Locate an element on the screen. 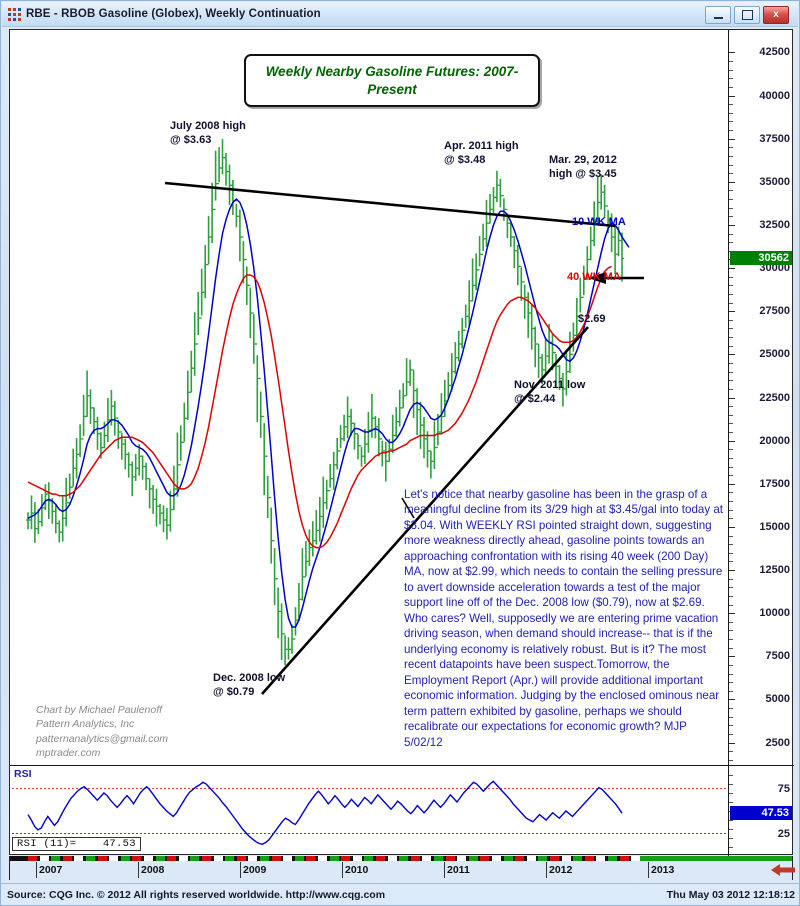  price-axis-tick: 12500 is located at coordinates (774, 570).